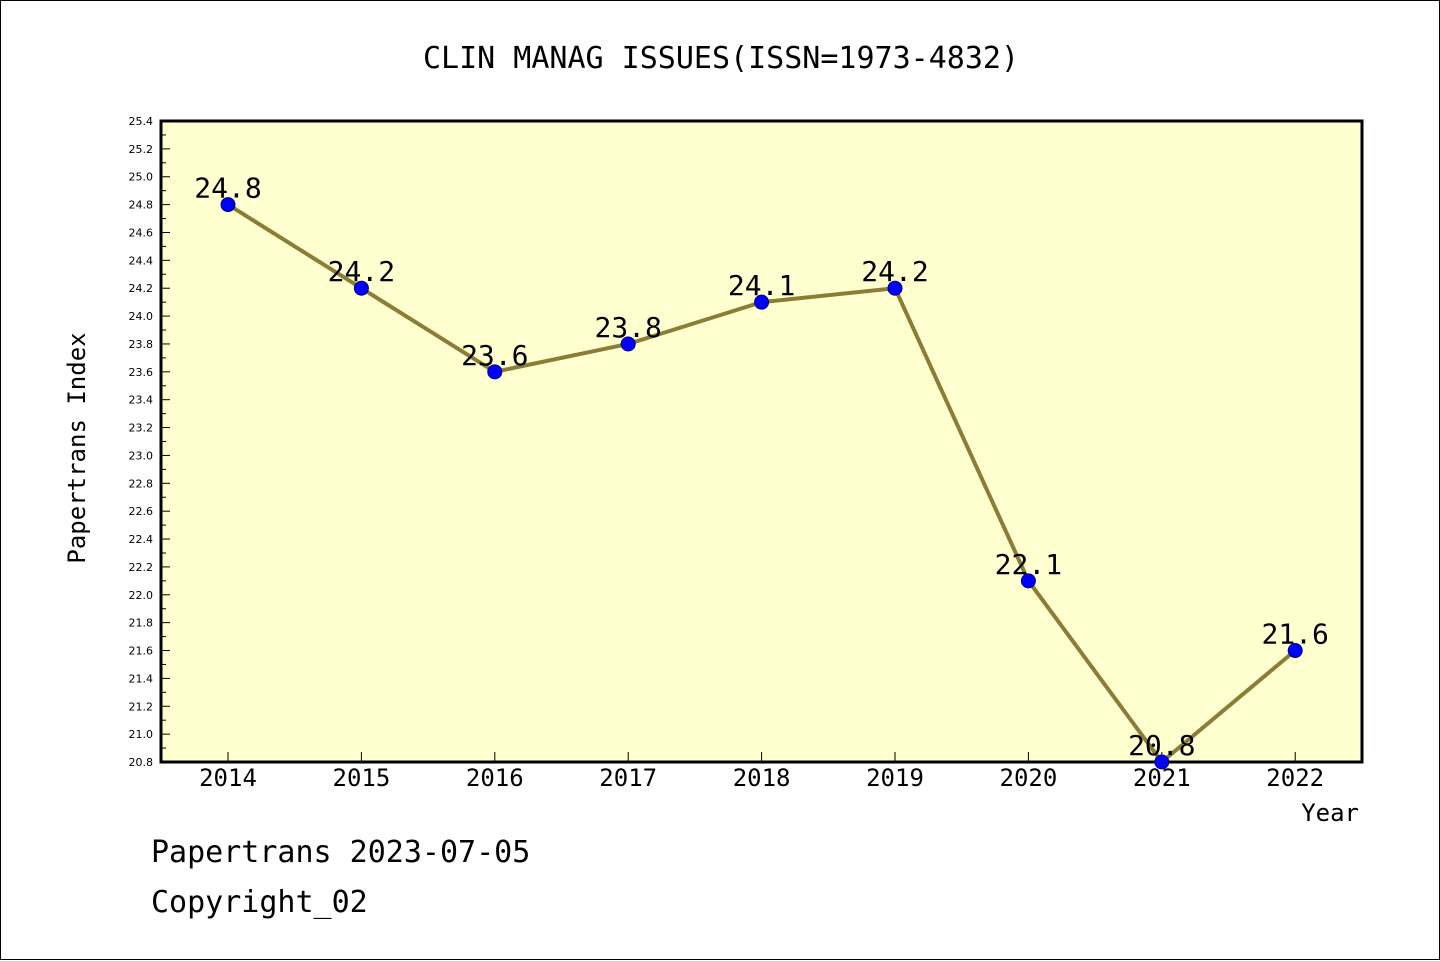  Describe the element at coordinates (141, 483) in the screenshot. I see `y-tick-label: 22.8` at that location.